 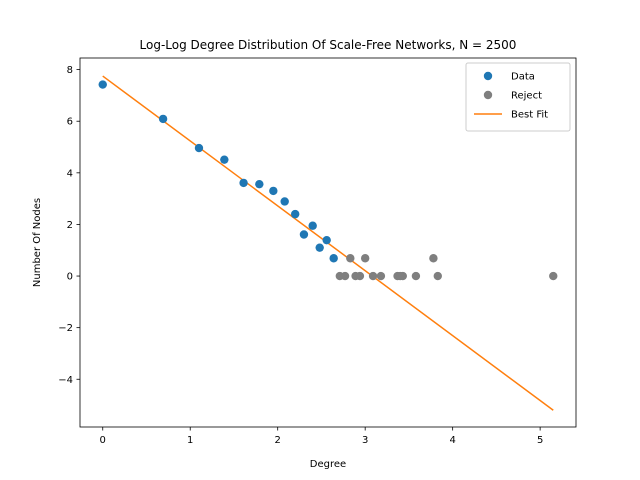 I want to click on y-tick-label: 0, so click(x=70, y=277).